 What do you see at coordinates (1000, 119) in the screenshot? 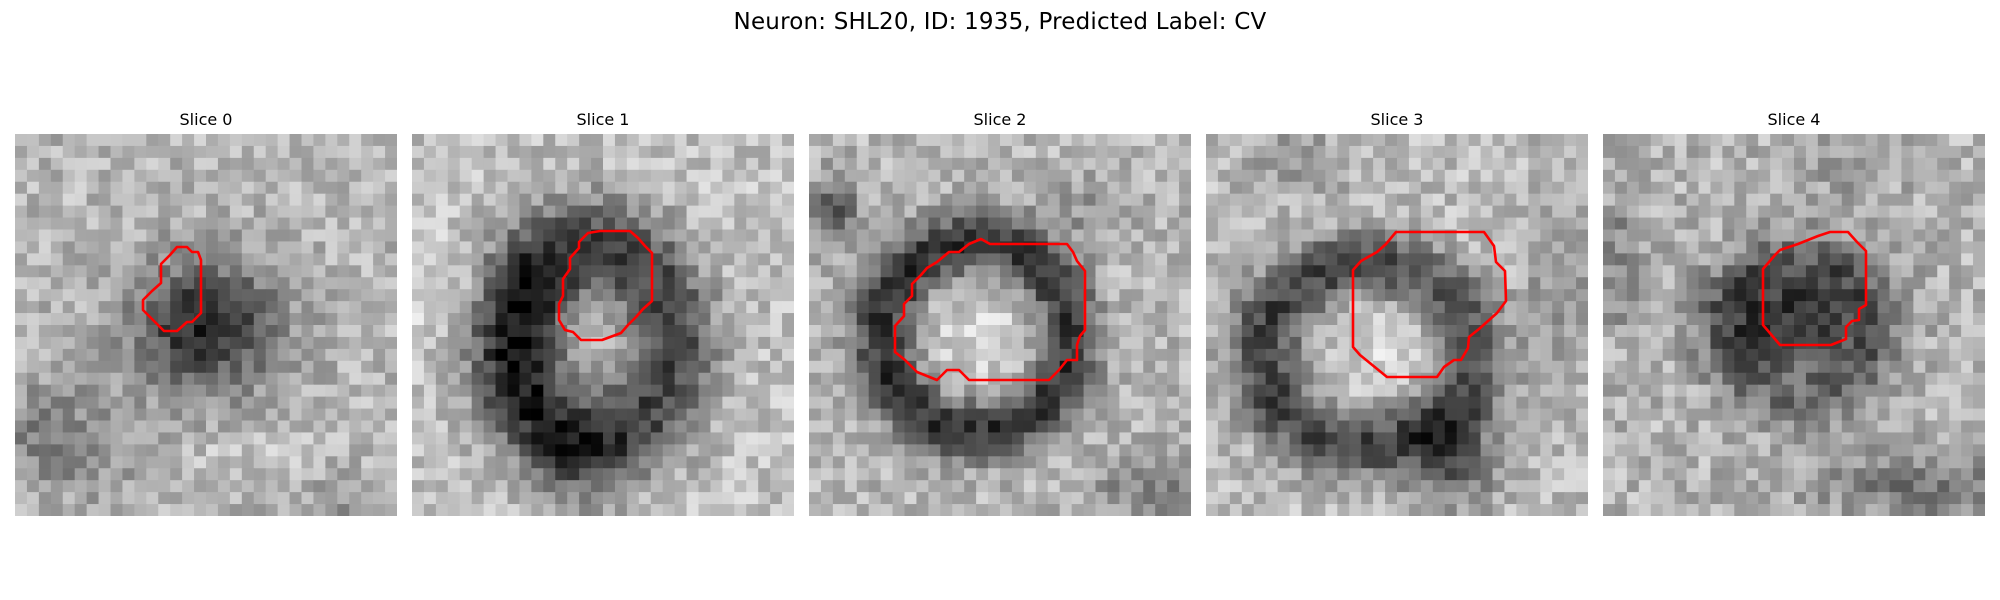
I see `slice-title: Slice 2` at bounding box center [1000, 119].